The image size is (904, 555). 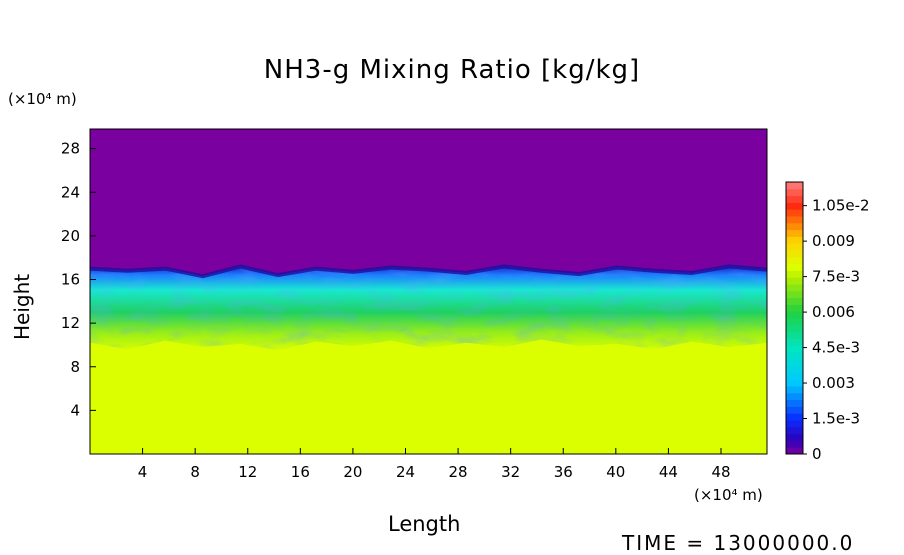 What do you see at coordinates (817, 454) in the screenshot?
I see `colorbar-label: 0` at bounding box center [817, 454].